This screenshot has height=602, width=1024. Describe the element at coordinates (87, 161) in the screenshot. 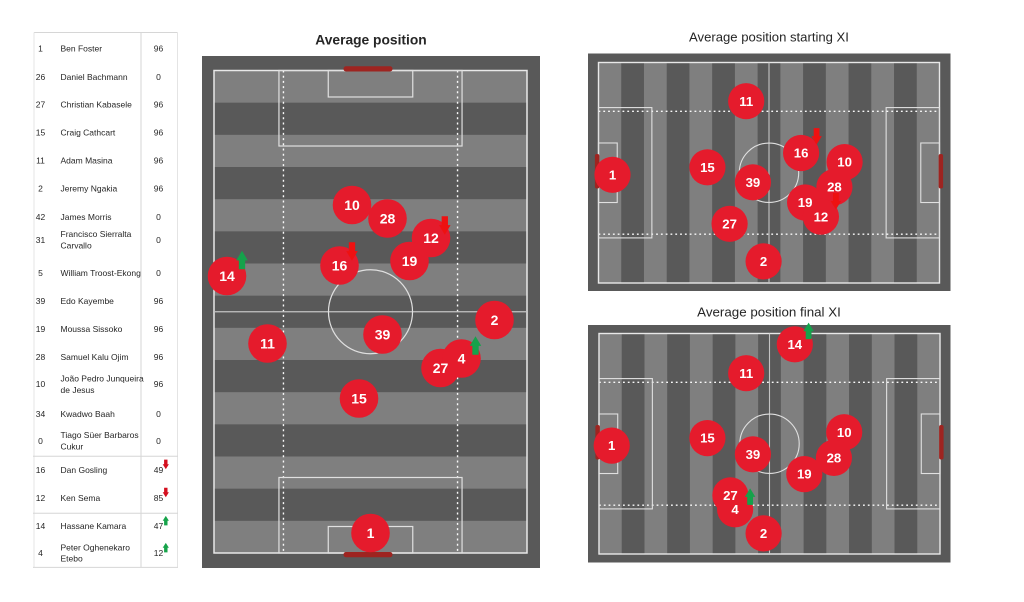

I see `svg-text: Adam Masina` at that location.